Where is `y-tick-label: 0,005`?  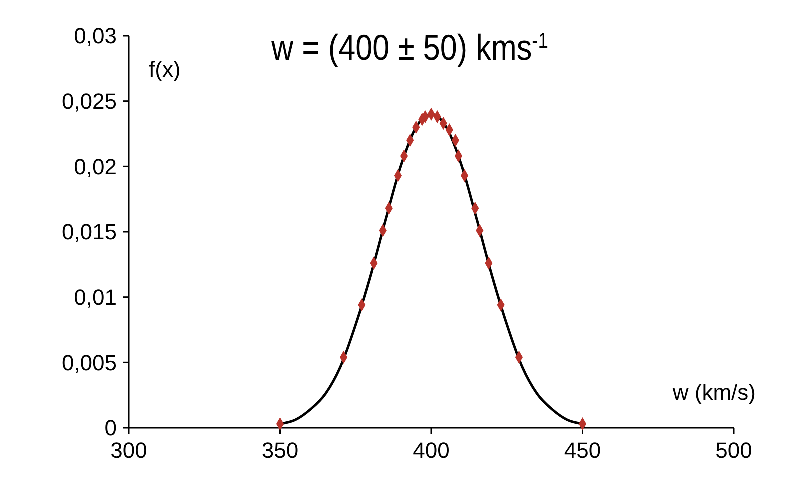 y-tick-label: 0,005 is located at coordinates (89, 363).